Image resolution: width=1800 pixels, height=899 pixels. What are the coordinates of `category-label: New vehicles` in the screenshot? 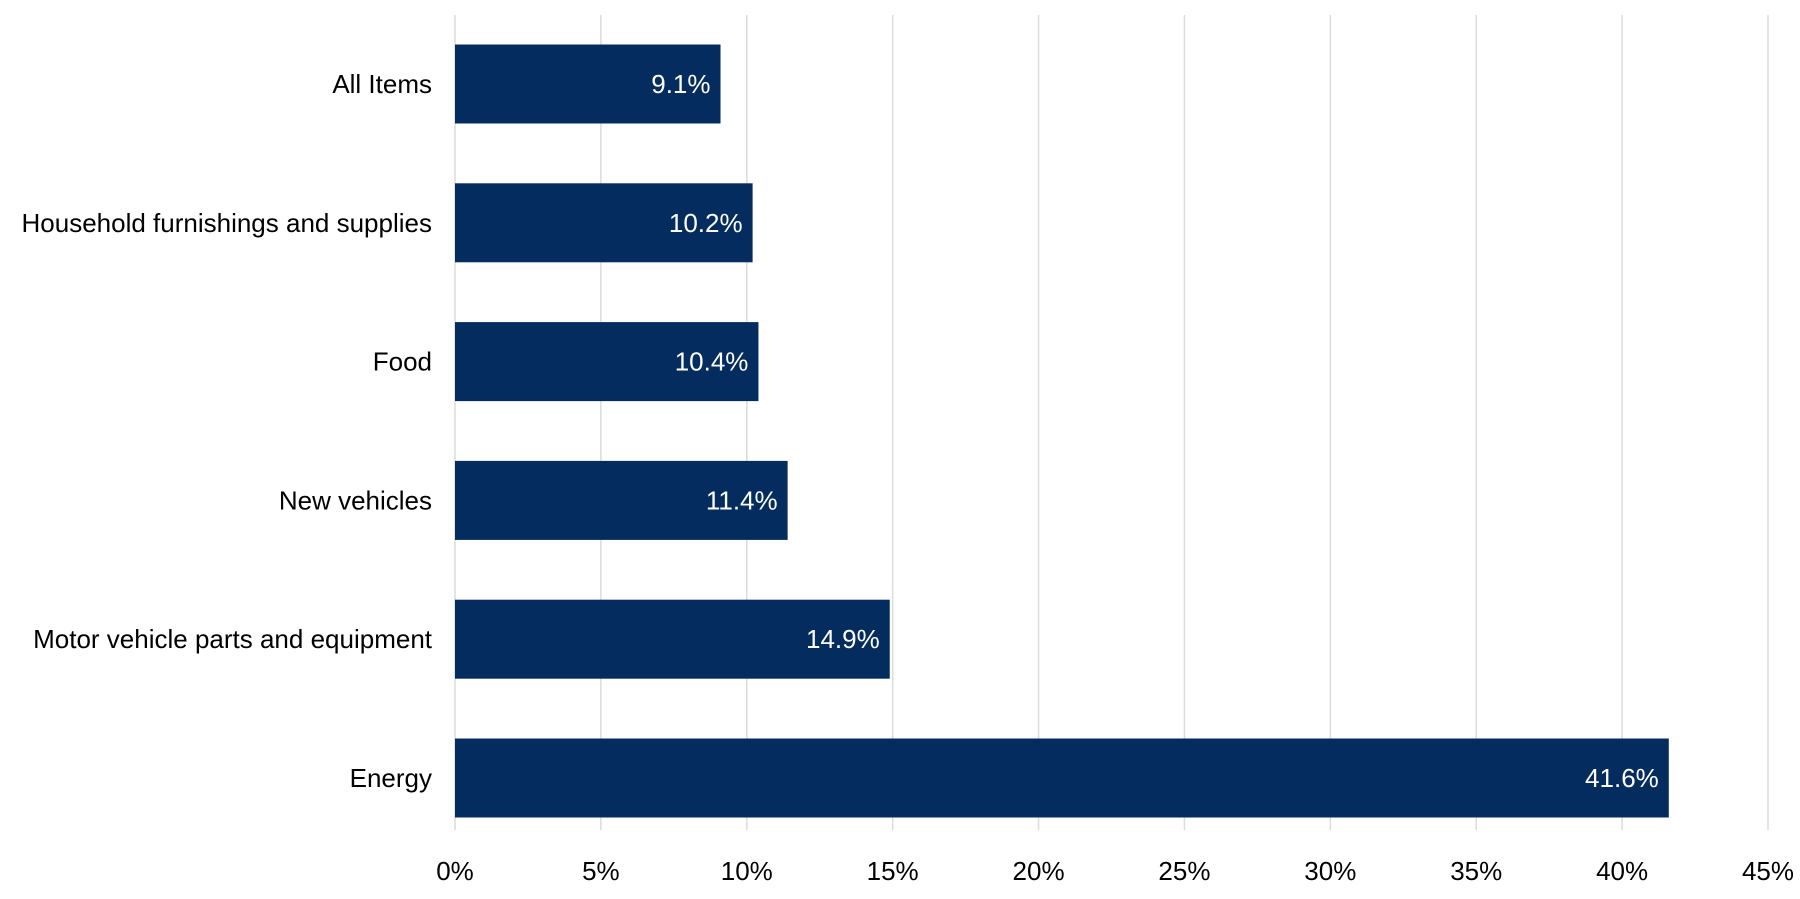 It's located at (355, 500).